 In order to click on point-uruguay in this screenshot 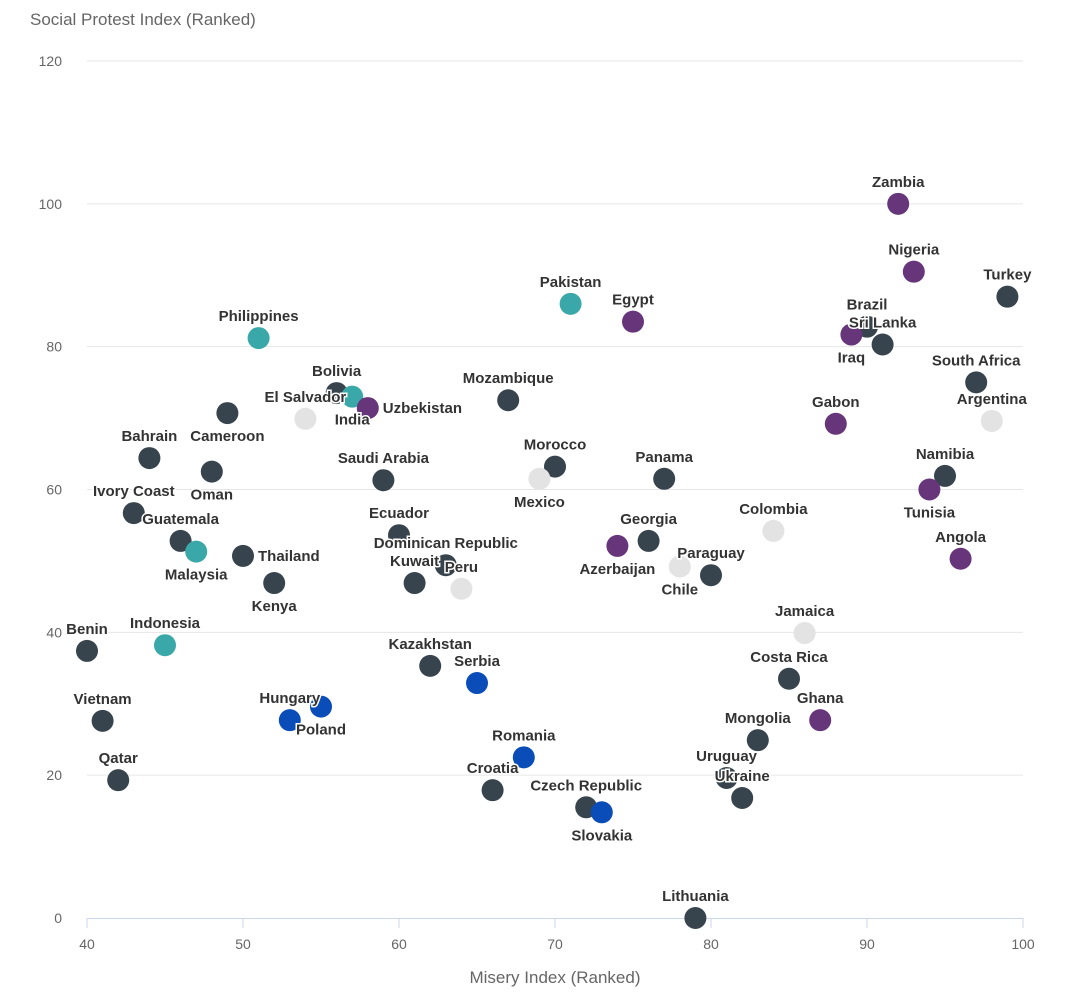, I will do `click(726, 778)`.